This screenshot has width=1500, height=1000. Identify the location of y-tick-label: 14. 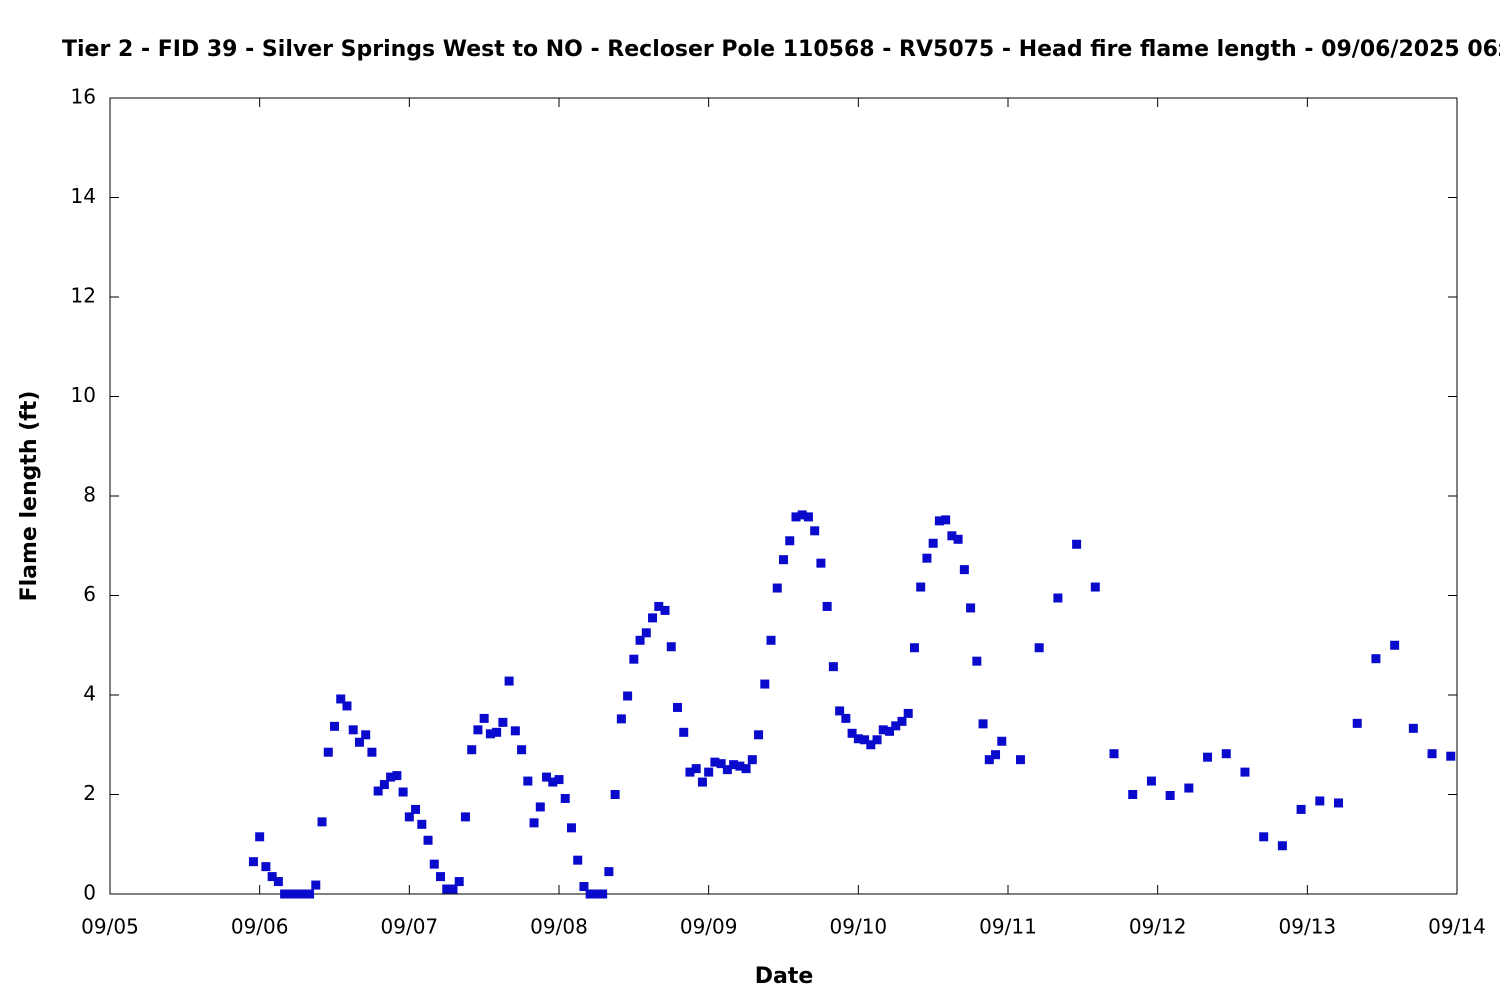
(83, 196).